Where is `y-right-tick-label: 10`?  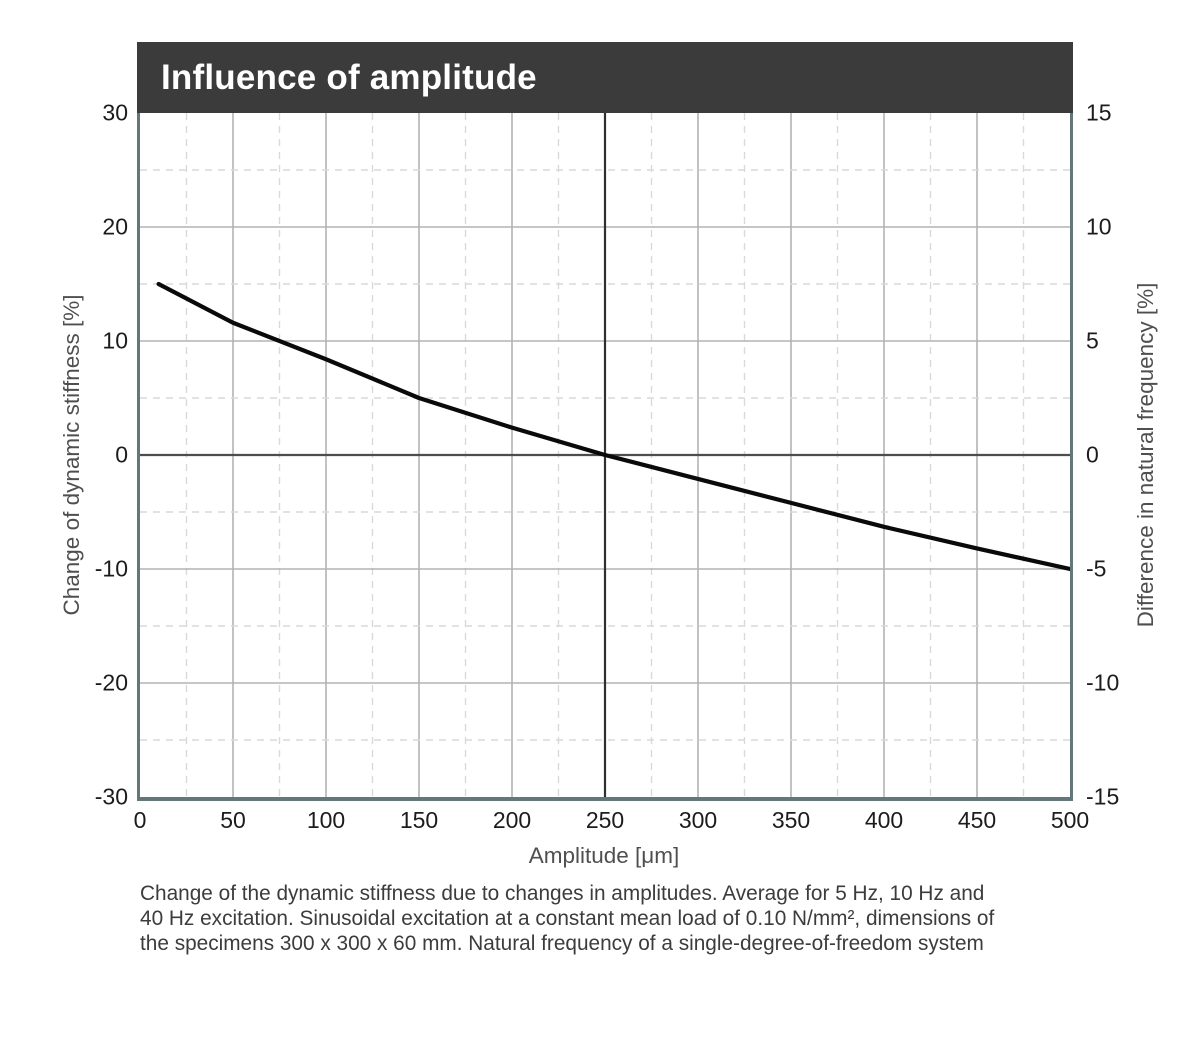 y-right-tick-label: 10 is located at coordinates (1099, 226).